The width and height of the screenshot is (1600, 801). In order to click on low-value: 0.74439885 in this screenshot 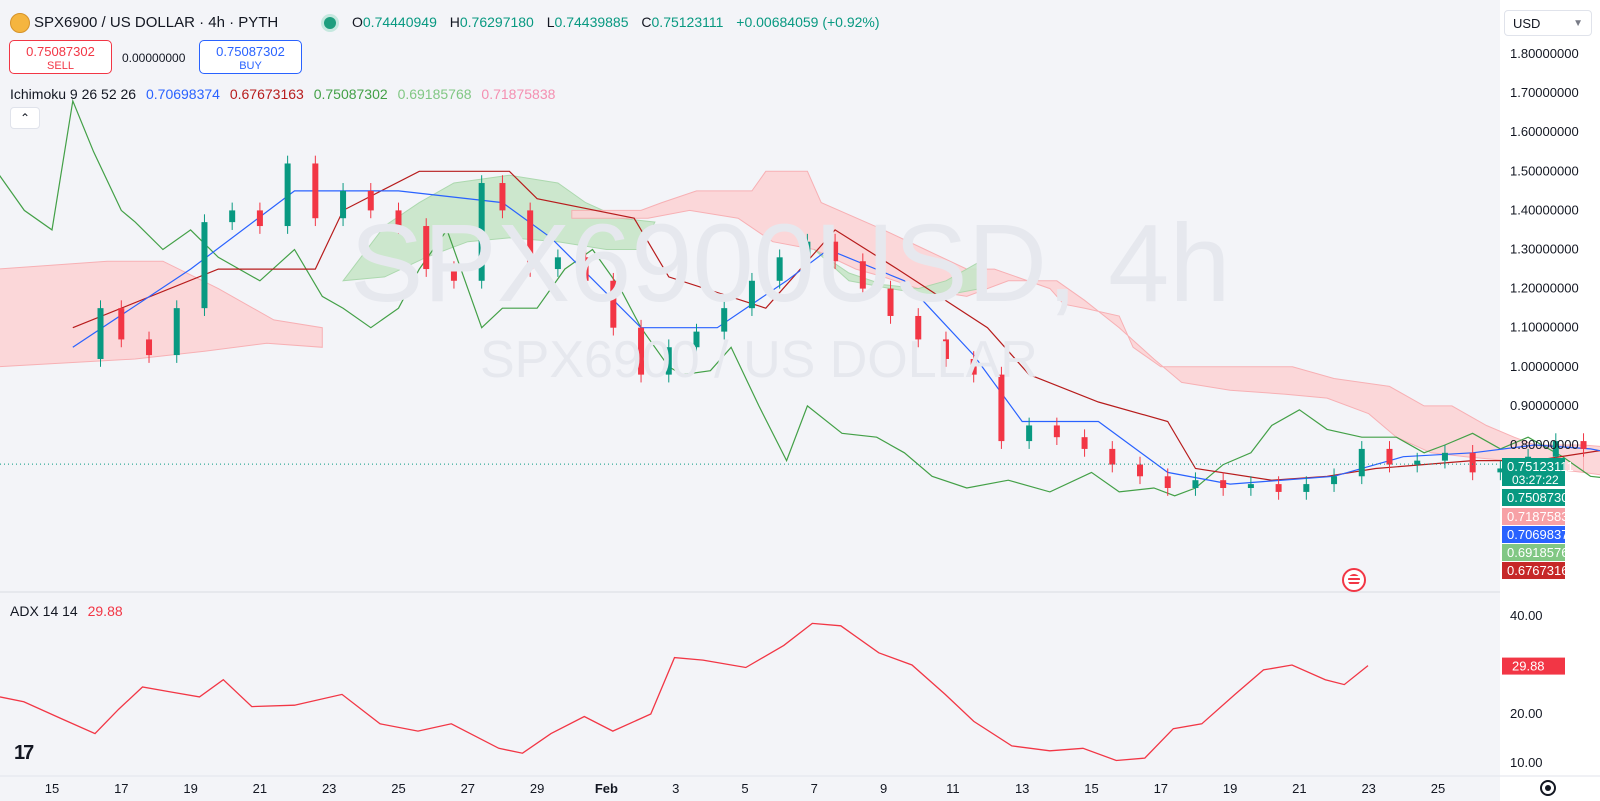, I will do `click(591, 22)`.